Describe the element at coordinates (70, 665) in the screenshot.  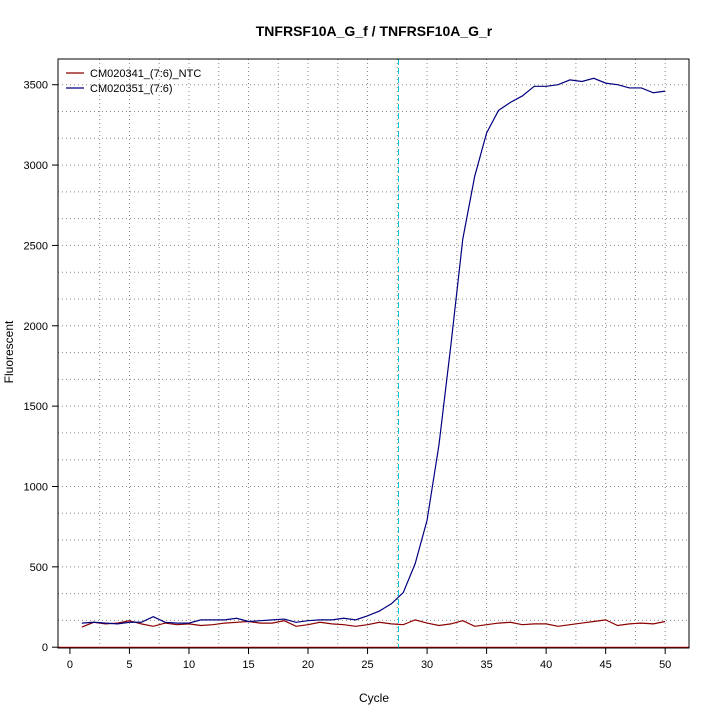
I see `x-tick-label: 0` at that location.